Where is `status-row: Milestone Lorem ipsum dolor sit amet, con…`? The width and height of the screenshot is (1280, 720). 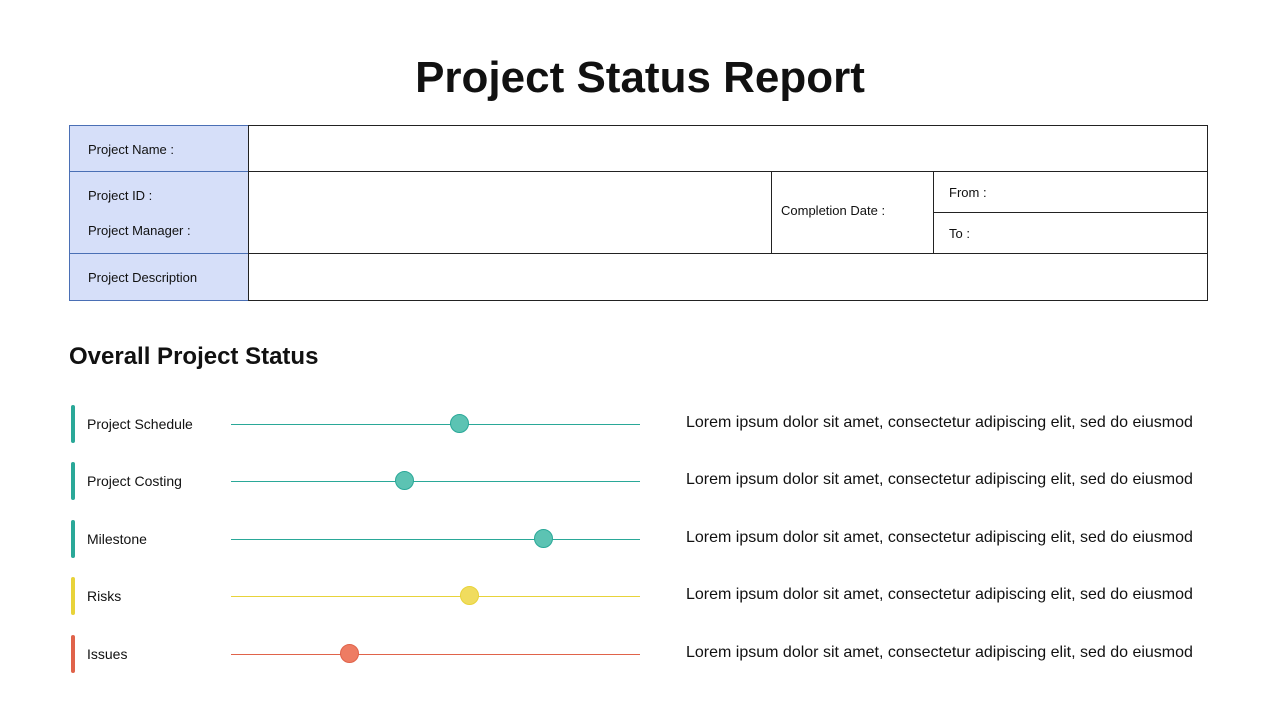
status-row: Milestone Lorem ipsum dolor sit amet, con… is located at coordinates (639, 540).